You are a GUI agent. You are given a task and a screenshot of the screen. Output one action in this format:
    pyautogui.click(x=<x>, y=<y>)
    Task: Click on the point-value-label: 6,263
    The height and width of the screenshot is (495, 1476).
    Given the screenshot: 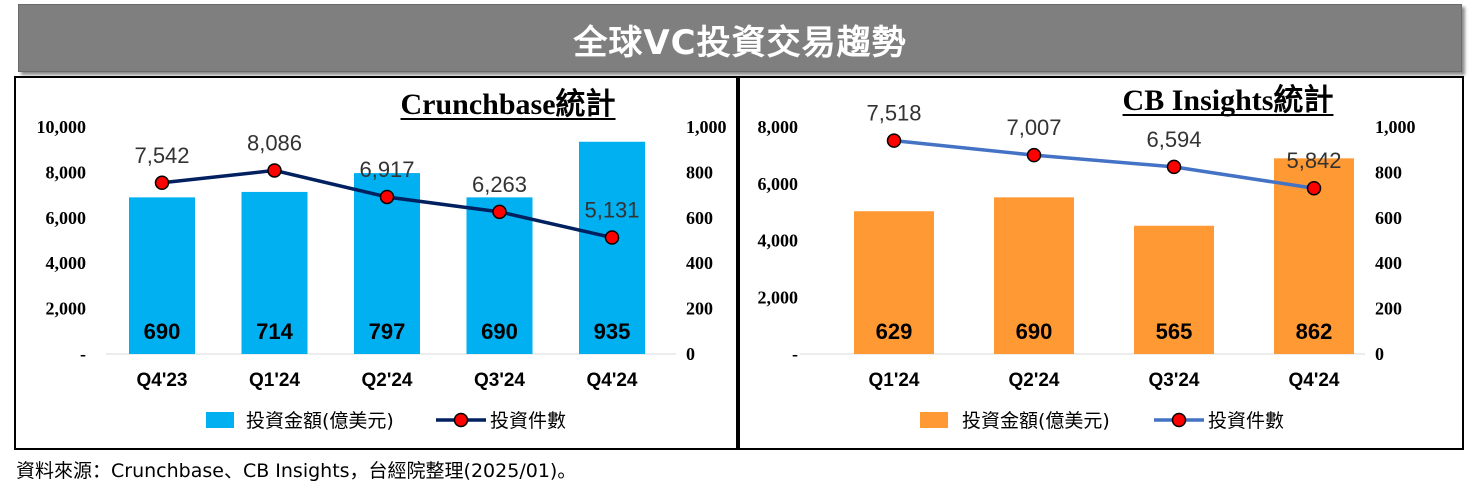 What is the action you would take?
    pyautogui.click(x=499, y=184)
    